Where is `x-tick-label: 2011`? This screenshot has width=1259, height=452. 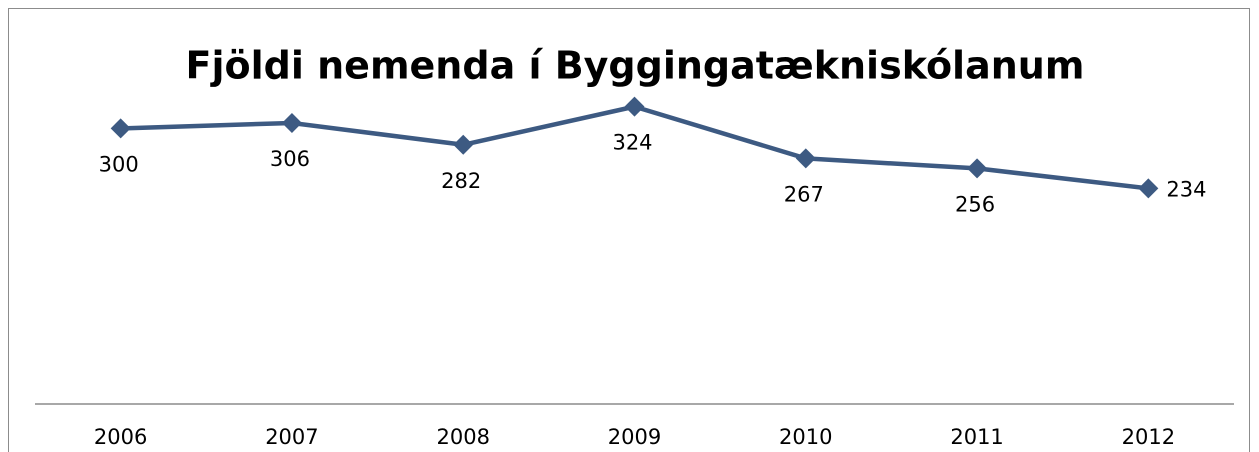 x-tick-label: 2011 is located at coordinates (976, 437).